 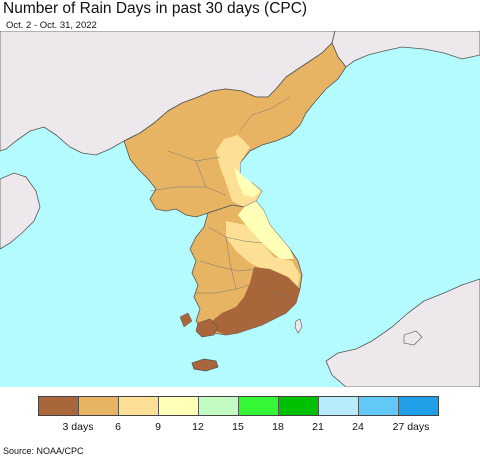 What do you see at coordinates (158, 427) in the screenshot?
I see `legend-tick-label: 9` at bounding box center [158, 427].